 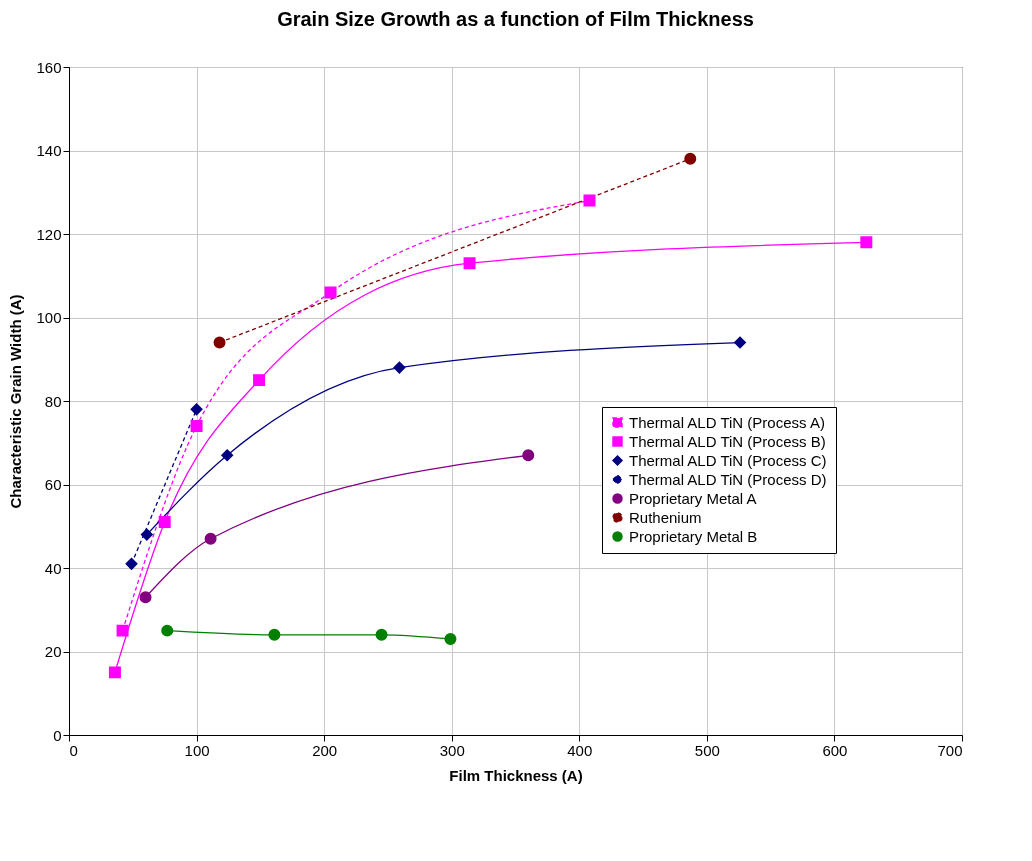 What do you see at coordinates (197, 750) in the screenshot?
I see `x-tick-label: 100` at bounding box center [197, 750].